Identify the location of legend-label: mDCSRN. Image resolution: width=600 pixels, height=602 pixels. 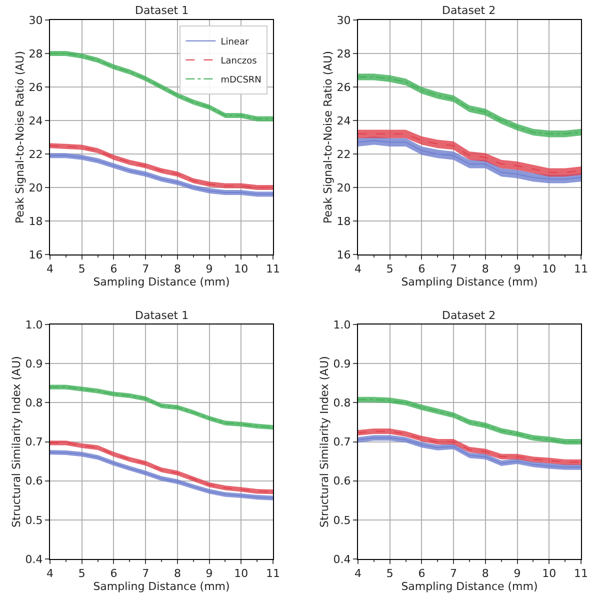
(241, 80).